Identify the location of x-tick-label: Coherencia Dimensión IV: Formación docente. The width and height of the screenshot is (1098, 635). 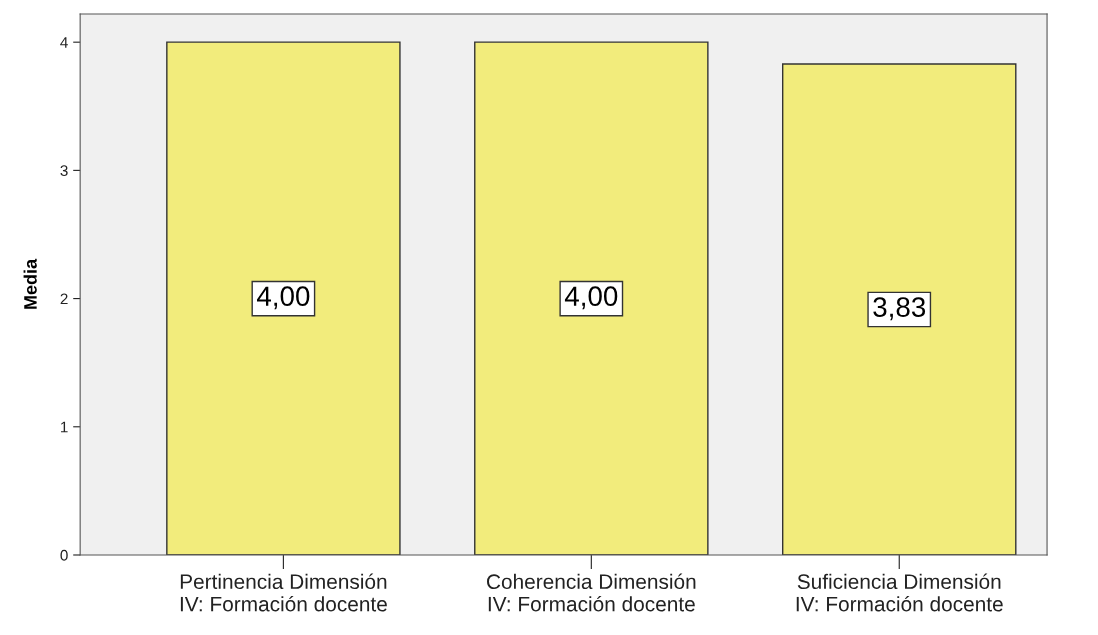
(591, 592).